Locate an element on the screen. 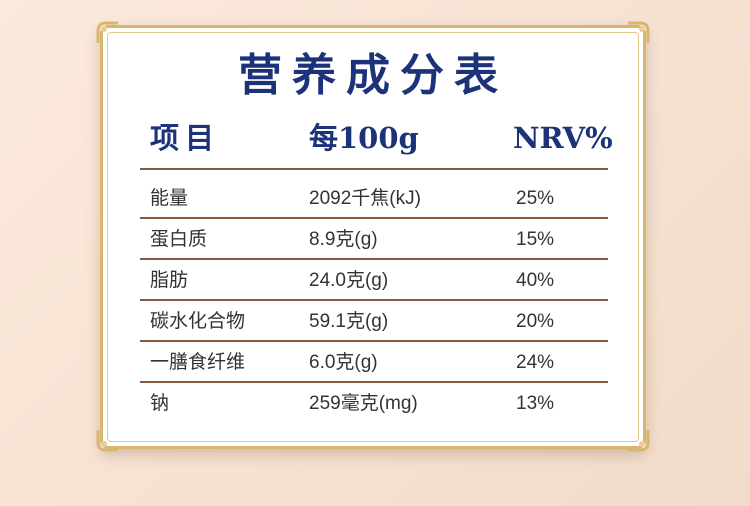 This screenshot has height=506, width=750. header-nrv: NRV% is located at coordinates (563, 138).